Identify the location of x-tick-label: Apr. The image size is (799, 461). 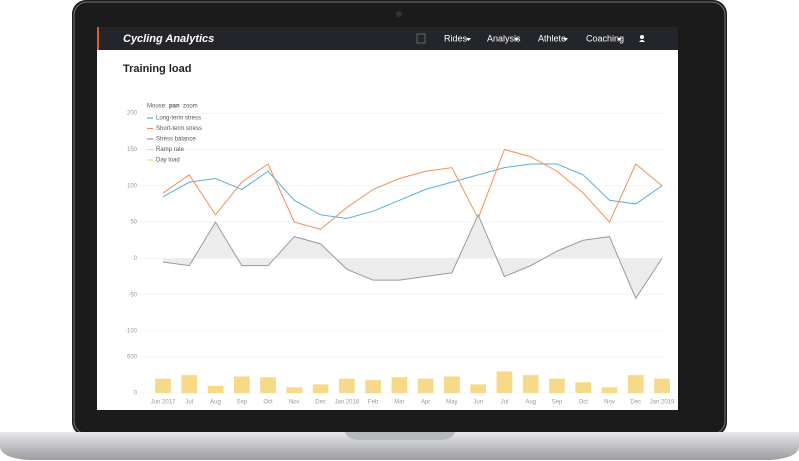
(425, 403).